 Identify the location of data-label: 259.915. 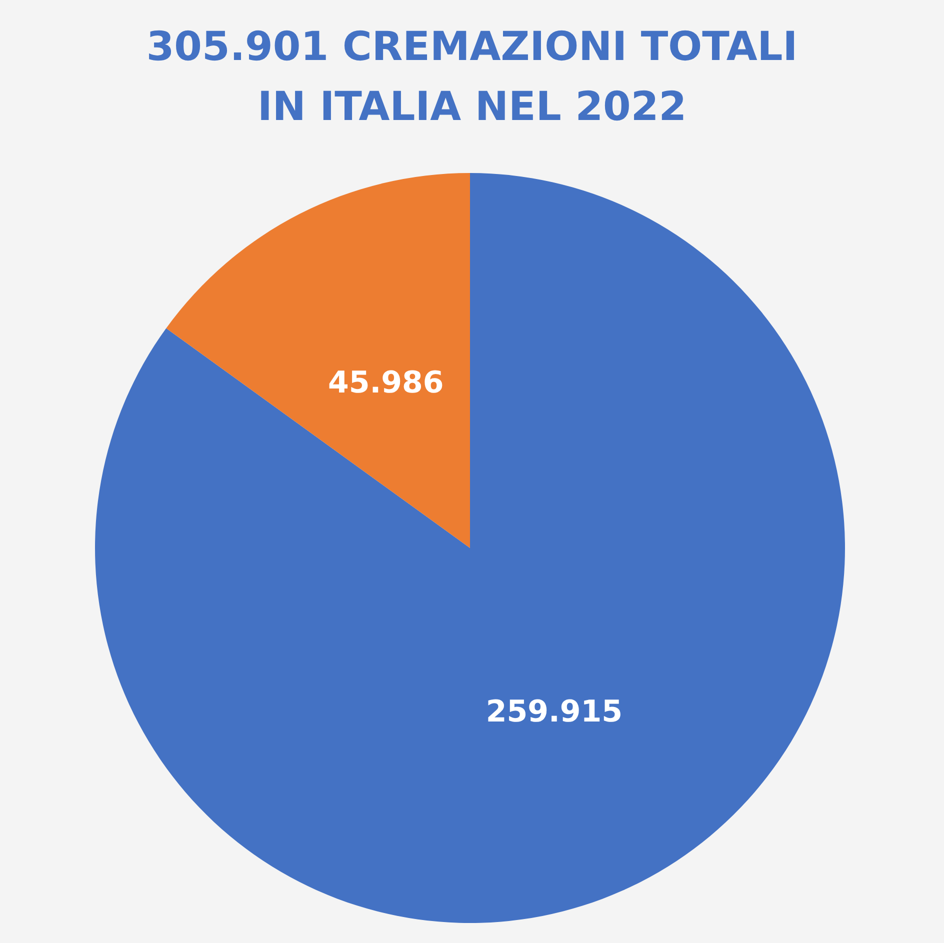
(554, 712).